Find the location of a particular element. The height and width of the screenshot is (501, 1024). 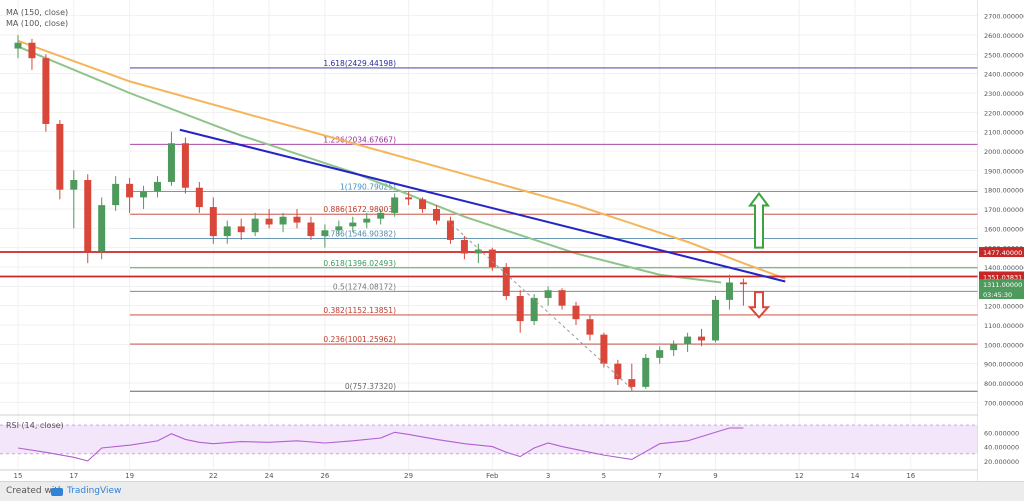

tradingview-link: TradingView is located at coordinates (94, 491).